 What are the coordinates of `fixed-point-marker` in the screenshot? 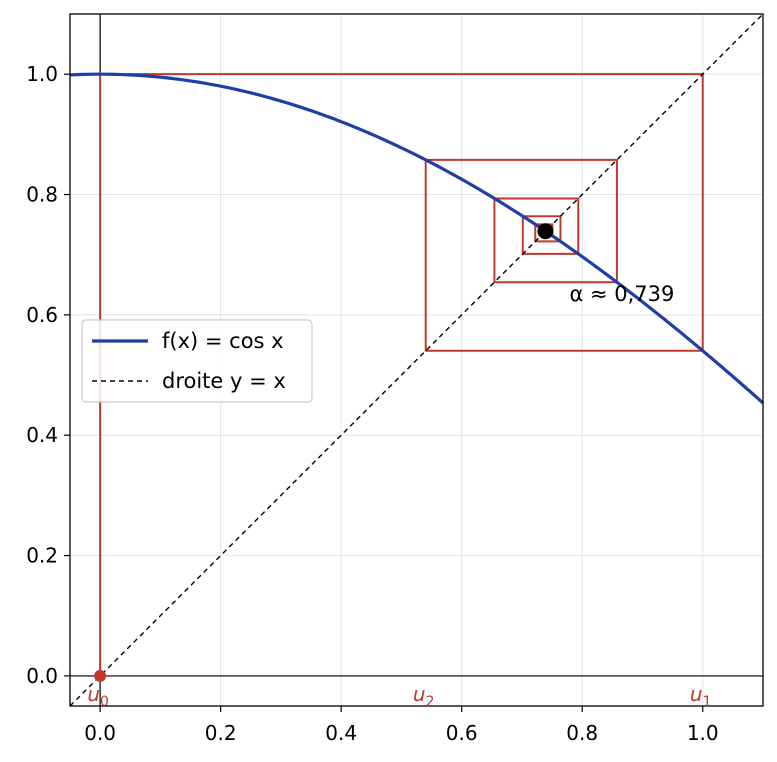 It's located at (545, 231).